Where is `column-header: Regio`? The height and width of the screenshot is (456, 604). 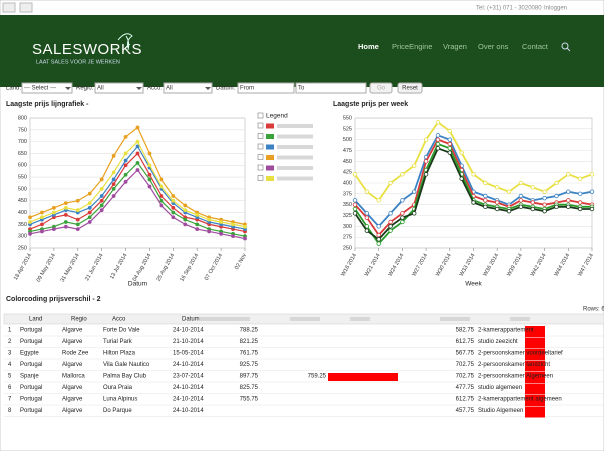 column-header: Regio is located at coordinates (79, 320).